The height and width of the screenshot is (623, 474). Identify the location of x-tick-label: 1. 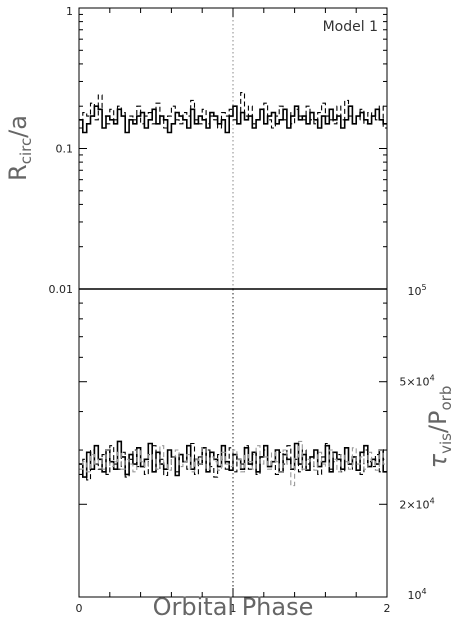
(233, 608).